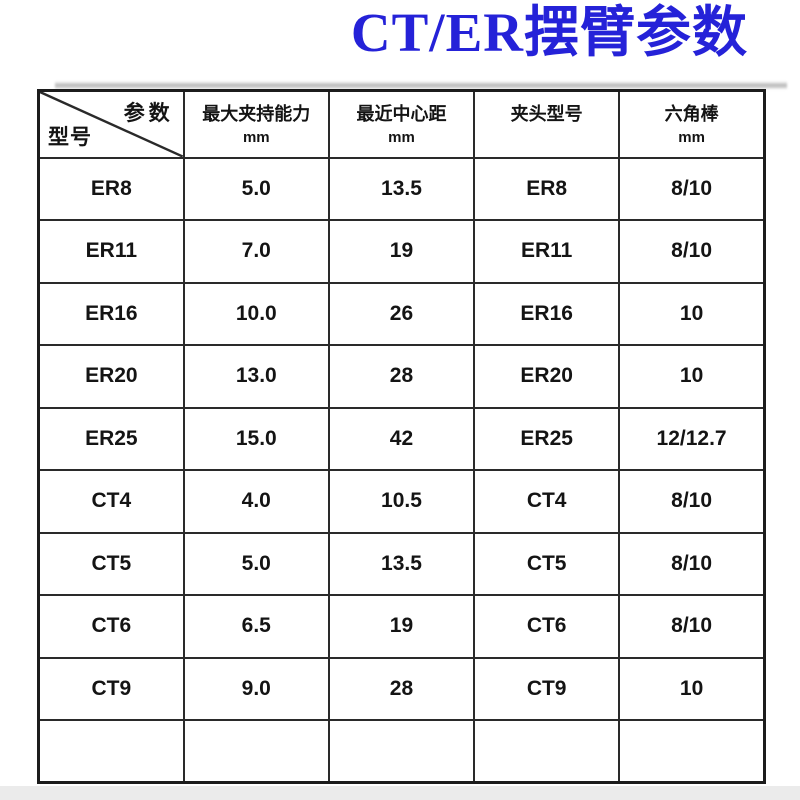 This screenshot has height=800, width=800. I want to click on cell-max-clamp: 4.0, so click(256, 501).